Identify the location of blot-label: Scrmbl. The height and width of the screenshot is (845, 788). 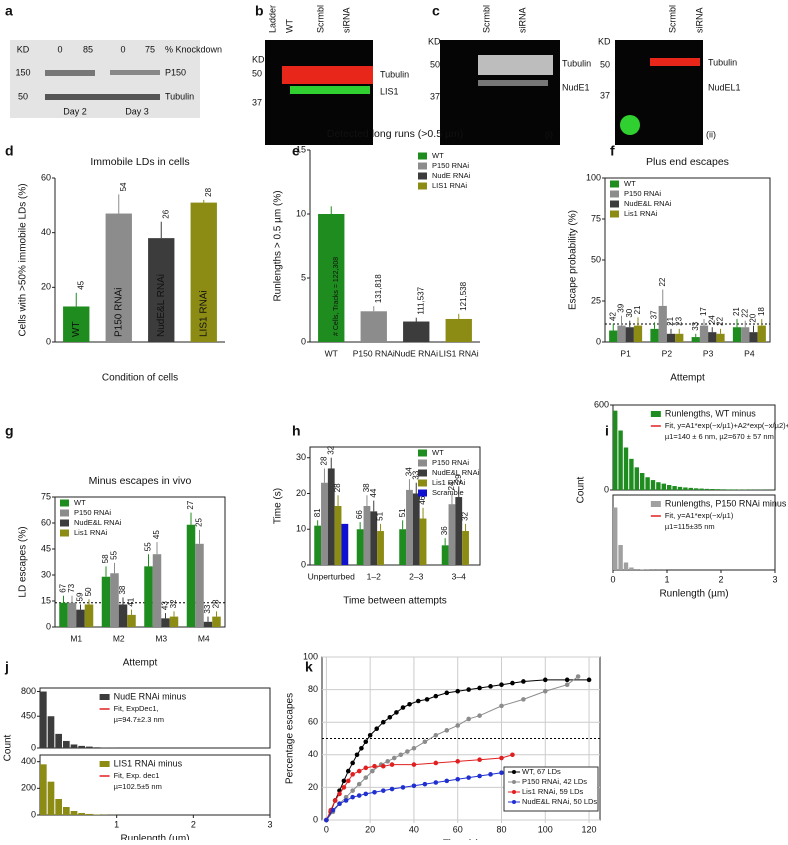
(672, 19).